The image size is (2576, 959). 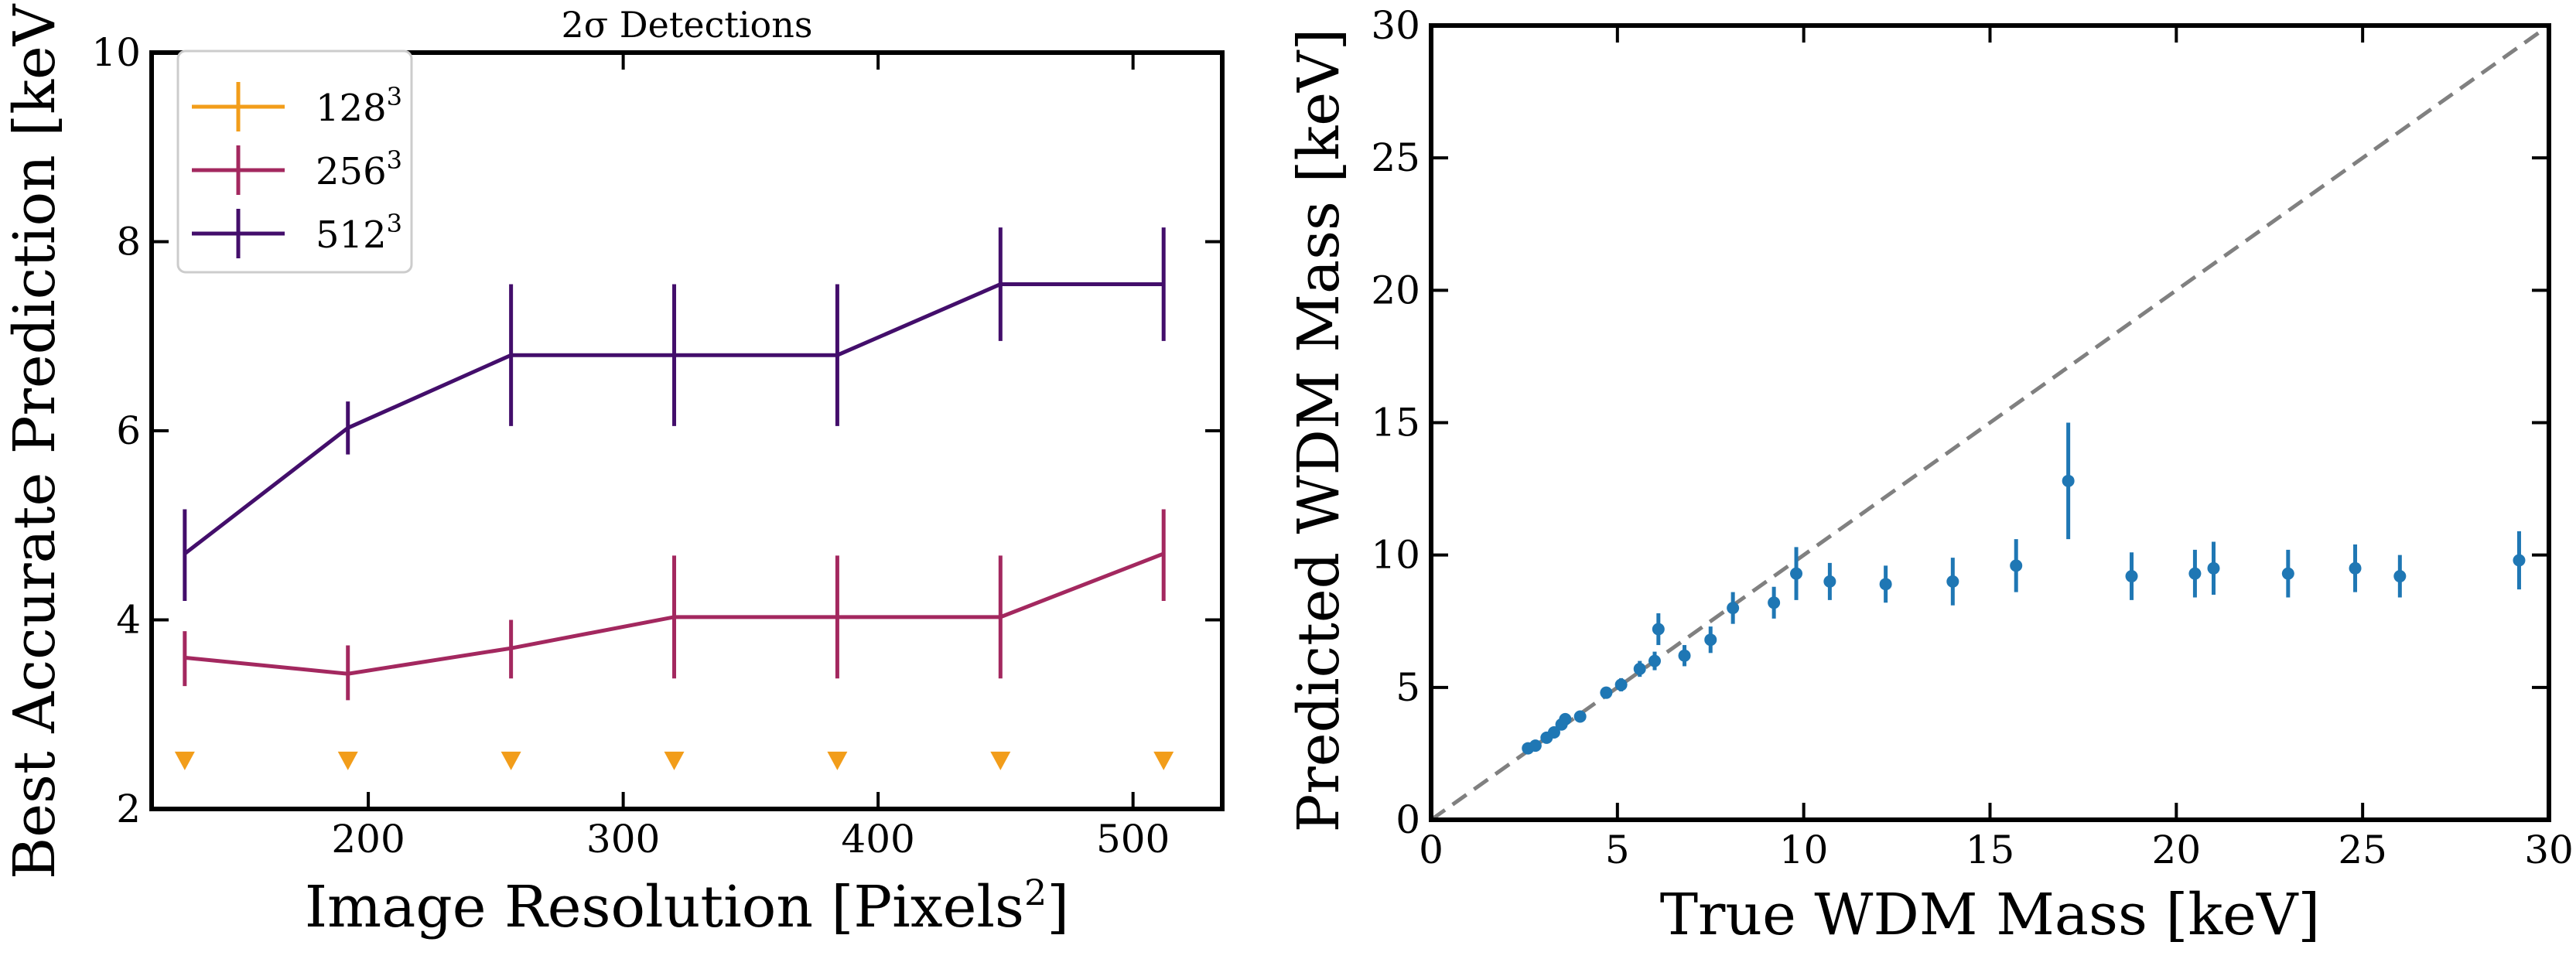 I want to click on legend-entry-128: 1283, so click(x=297, y=106).